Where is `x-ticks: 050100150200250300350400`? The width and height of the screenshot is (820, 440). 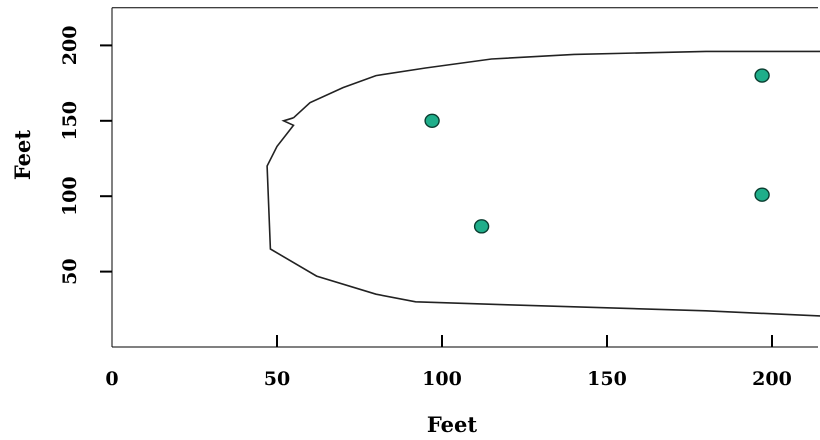
x-ticks: 050100150200250300350400 is located at coordinates (448, 362).